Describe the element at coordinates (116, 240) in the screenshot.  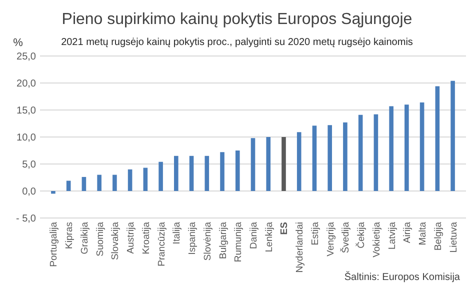
I see `x-tick-label: Slovakija` at that location.